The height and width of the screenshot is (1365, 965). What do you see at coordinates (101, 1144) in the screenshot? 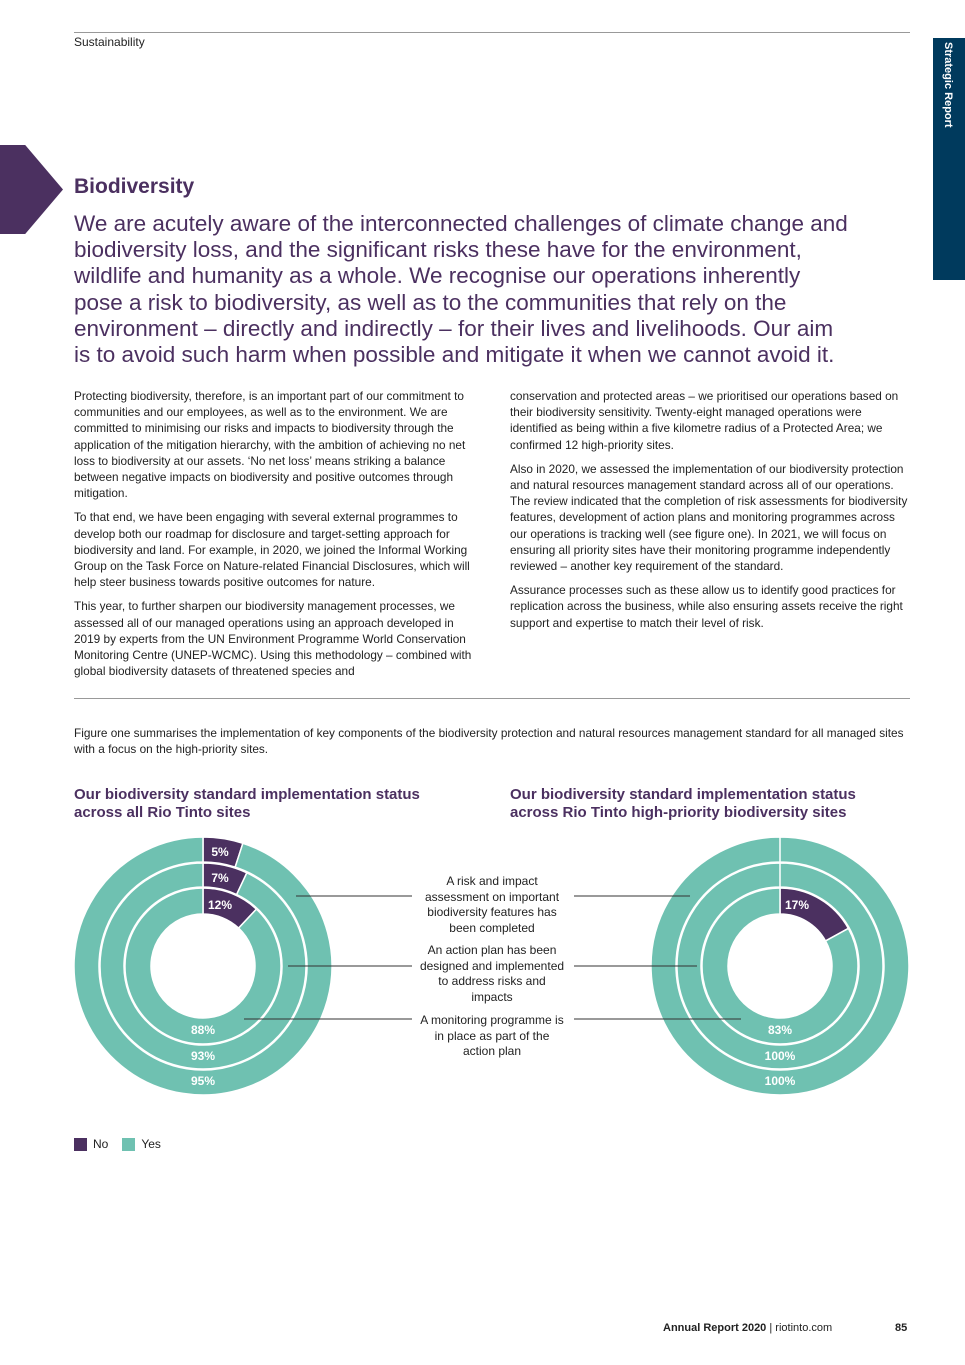
I see `legend-no-label: No` at bounding box center [101, 1144].